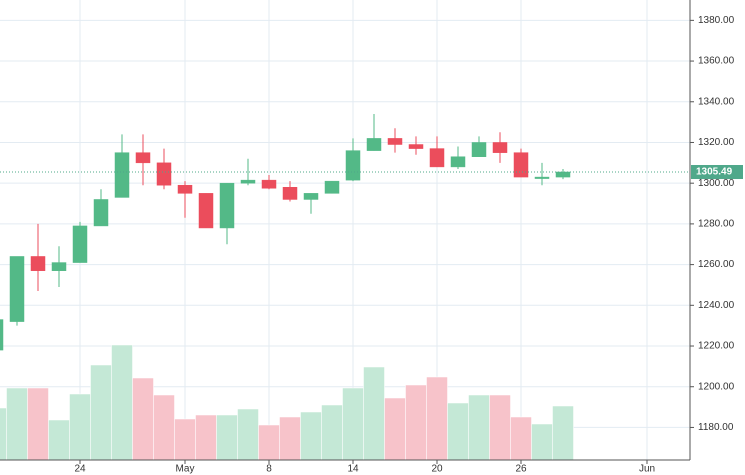  What do you see at coordinates (714, 172) in the screenshot?
I see `price-label: 1305.49` at bounding box center [714, 172].